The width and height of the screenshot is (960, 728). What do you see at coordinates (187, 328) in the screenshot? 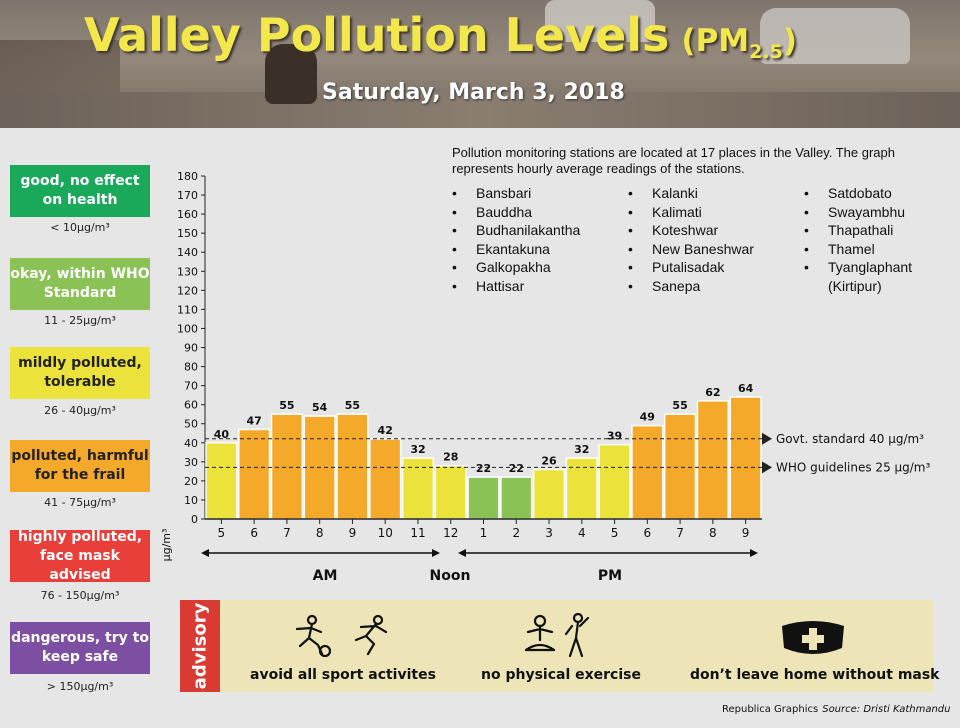
I see `y-tick-label: 100` at bounding box center [187, 328].